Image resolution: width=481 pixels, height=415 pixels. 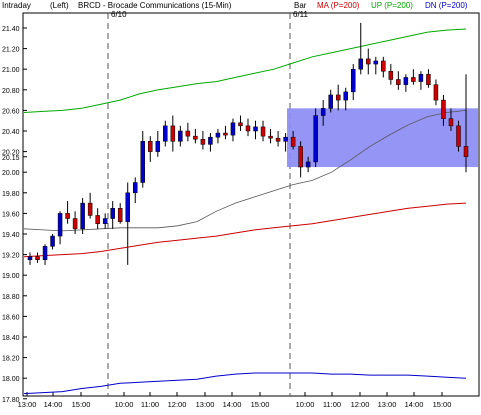 What do you see at coordinates (11, 359) in the screenshot?
I see `y-tick-label: 18.20` at bounding box center [11, 359].